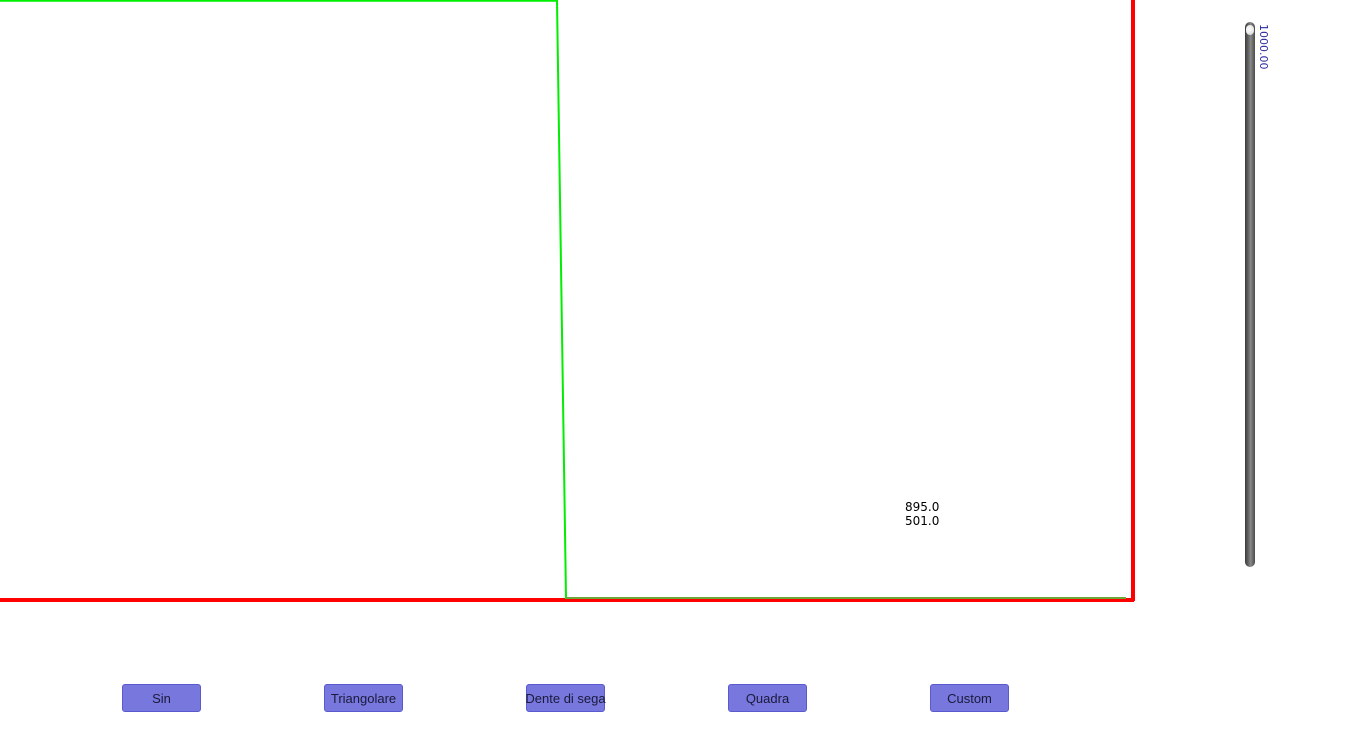  Describe the element at coordinates (767, 698) in the screenshot. I see `quadra-button: Quadra` at that location.